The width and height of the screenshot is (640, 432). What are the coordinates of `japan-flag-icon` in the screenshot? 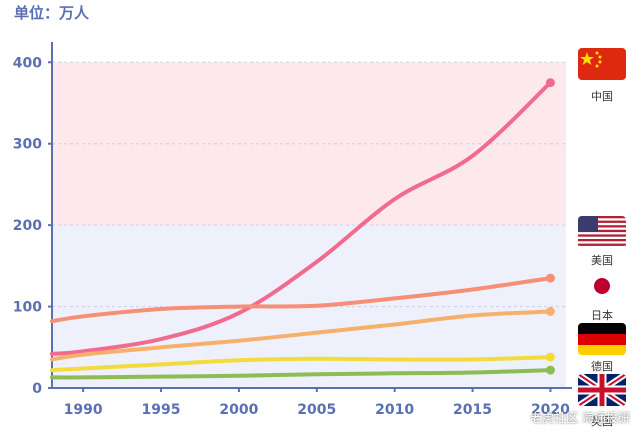 It's located at (602, 286).